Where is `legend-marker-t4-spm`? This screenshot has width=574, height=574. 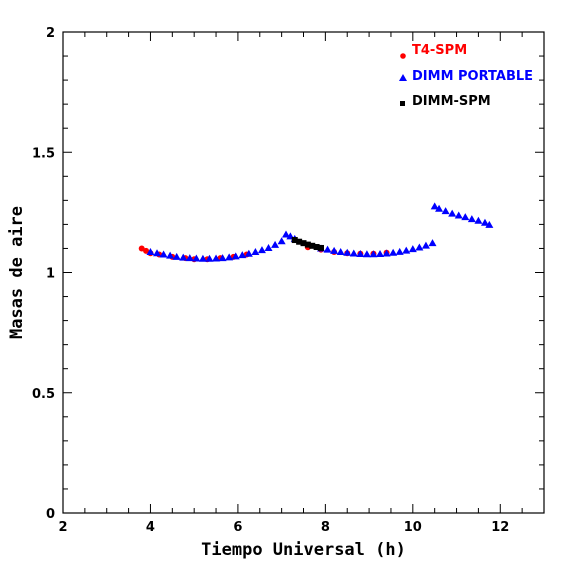
legend-marker-t4-spm is located at coordinates (403, 56).